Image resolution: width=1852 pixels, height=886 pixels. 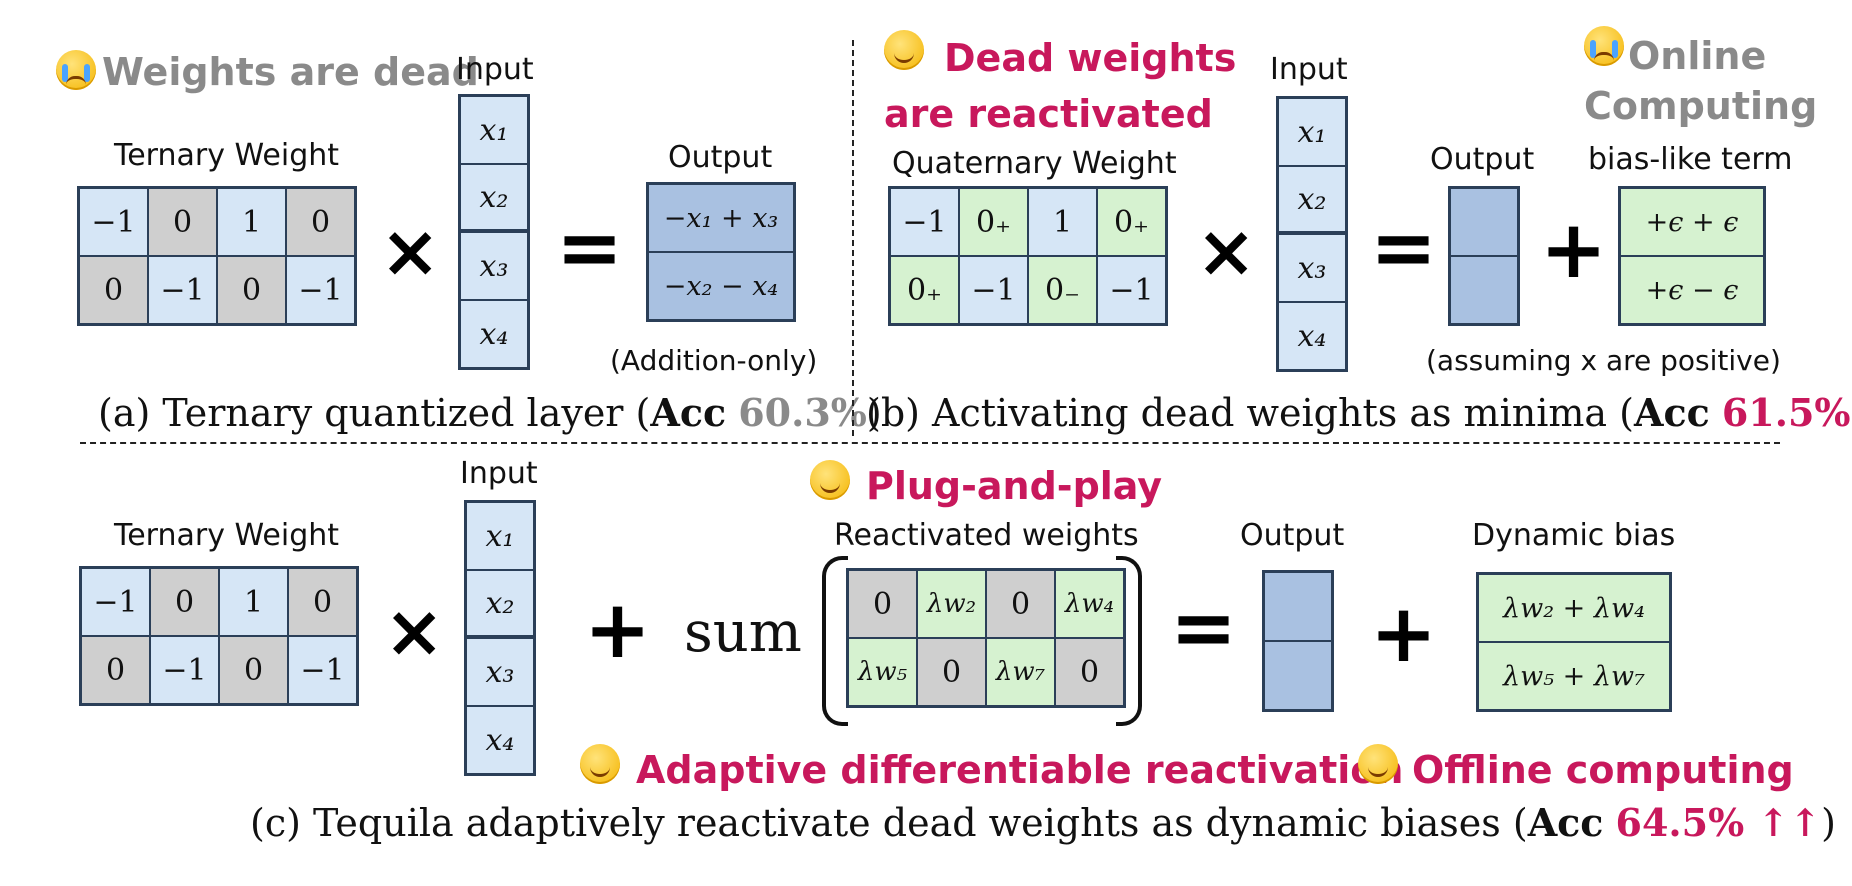 I want to click on panel-b-bias-vector: +ϵ + ϵ +ϵ − ϵ, so click(x=1692, y=256).